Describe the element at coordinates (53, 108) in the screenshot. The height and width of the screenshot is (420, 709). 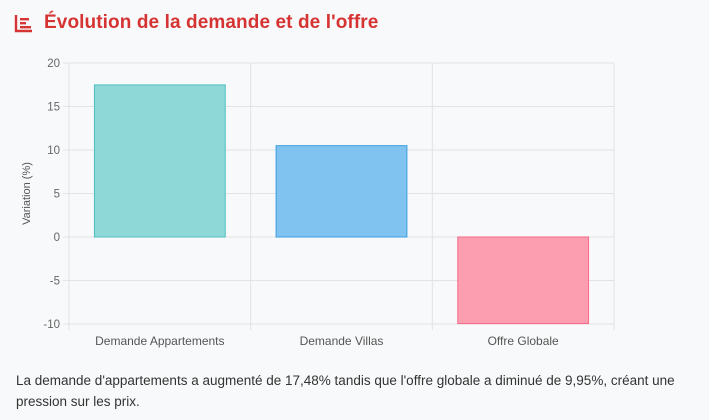
I see `y-tick-label: 15` at that location.